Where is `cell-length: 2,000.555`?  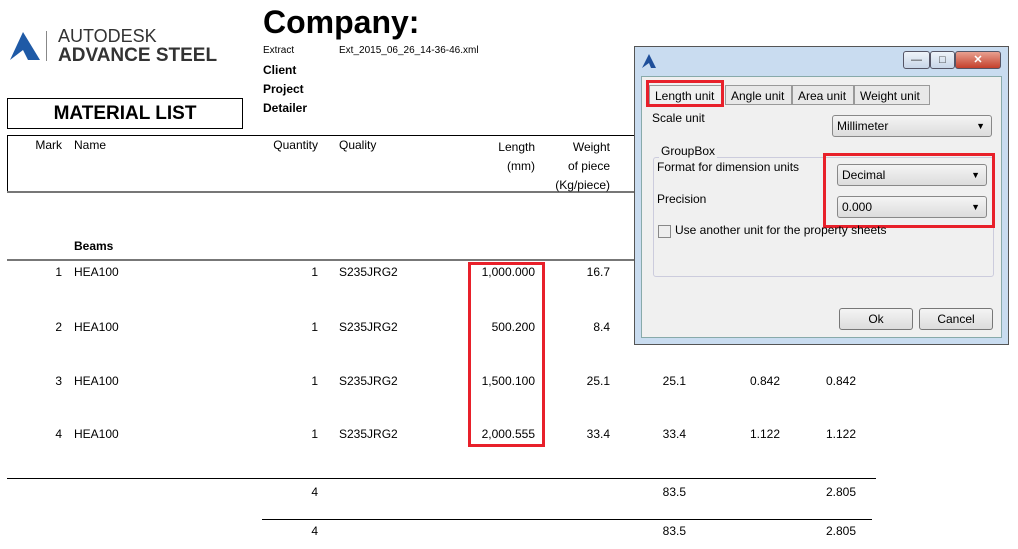
cell-length: 2,000.555 is located at coordinates (508, 434).